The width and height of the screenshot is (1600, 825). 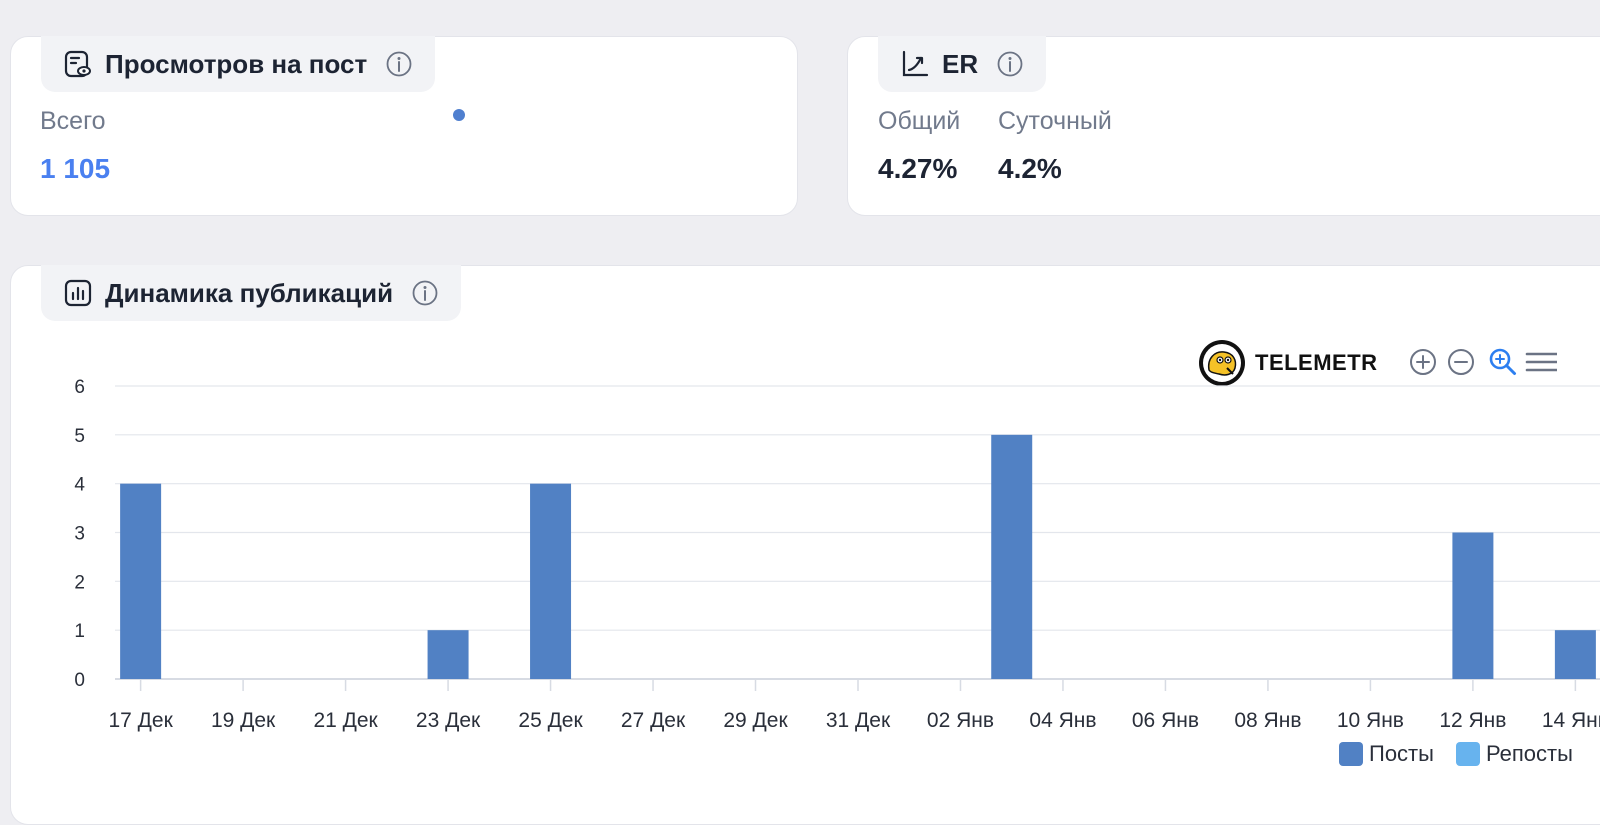 What do you see at coordinates (1423, 362) in the screenshot?
I see `zoom-in-icon` at bounding box center [1423, 362].